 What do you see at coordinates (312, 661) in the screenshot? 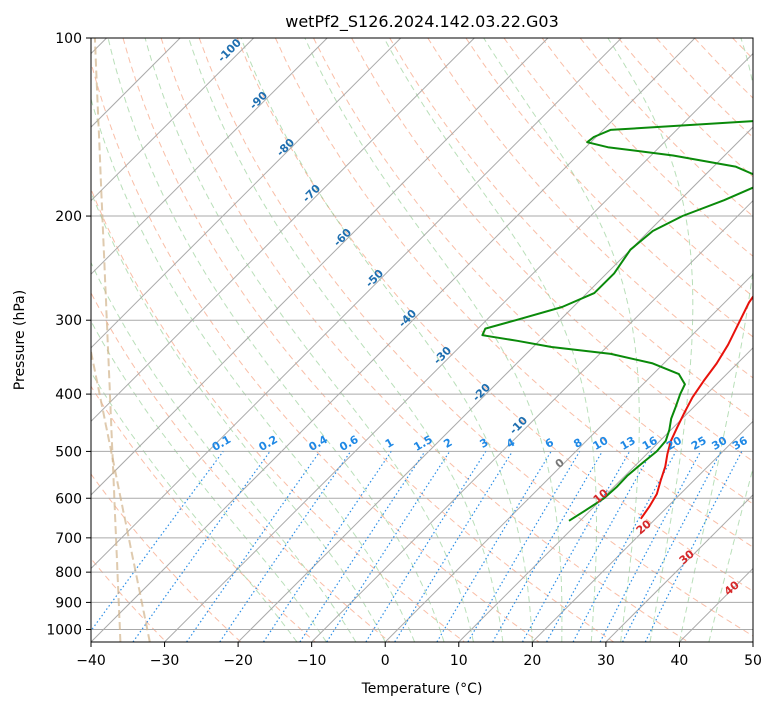
I see `x-tick-label: −10` at bounding box center [312, 661].